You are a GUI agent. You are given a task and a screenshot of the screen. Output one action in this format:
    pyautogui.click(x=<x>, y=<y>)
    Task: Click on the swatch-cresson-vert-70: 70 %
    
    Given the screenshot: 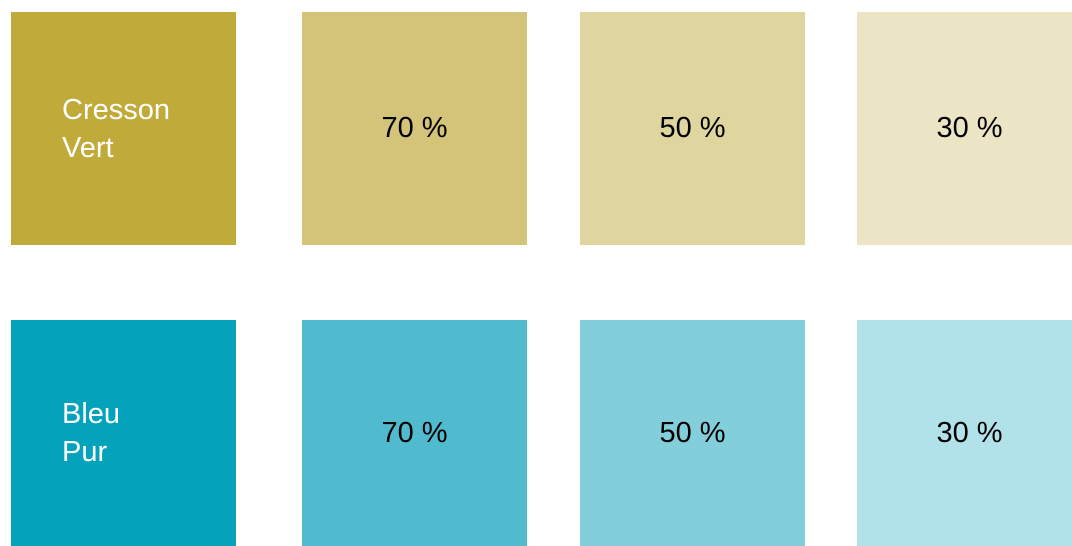 What is the action you would take?
    pyautogui.click(x=414, y=128)
    